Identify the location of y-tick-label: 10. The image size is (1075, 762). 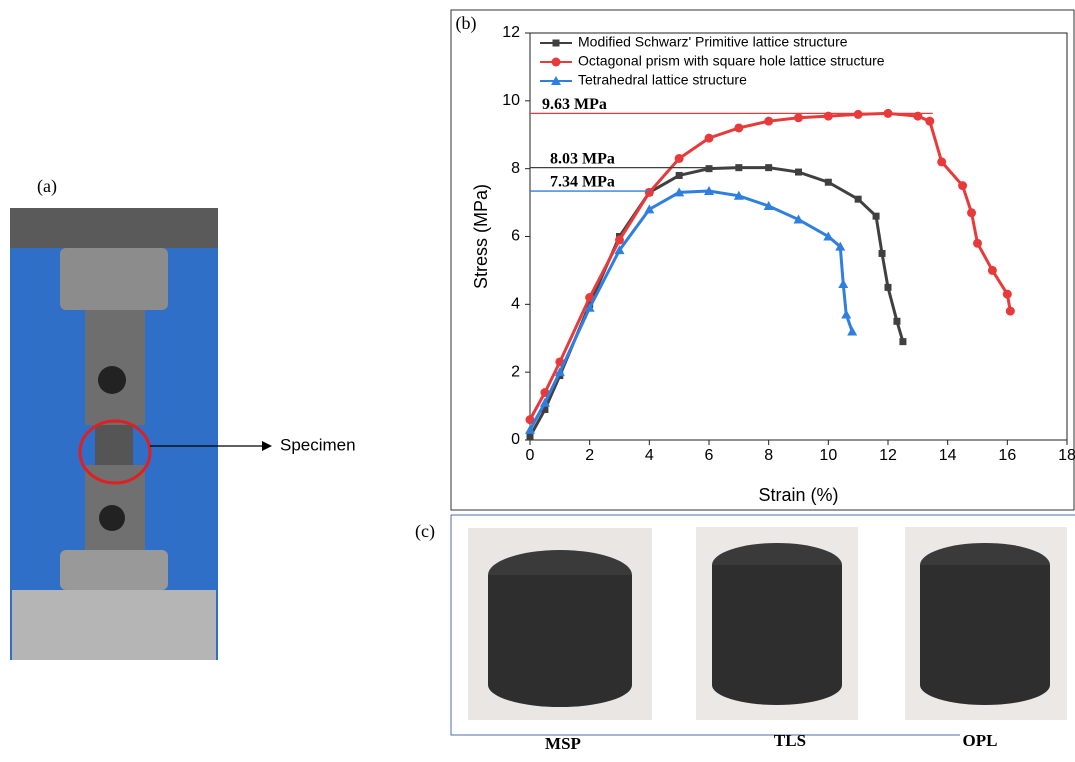
(511, 100).